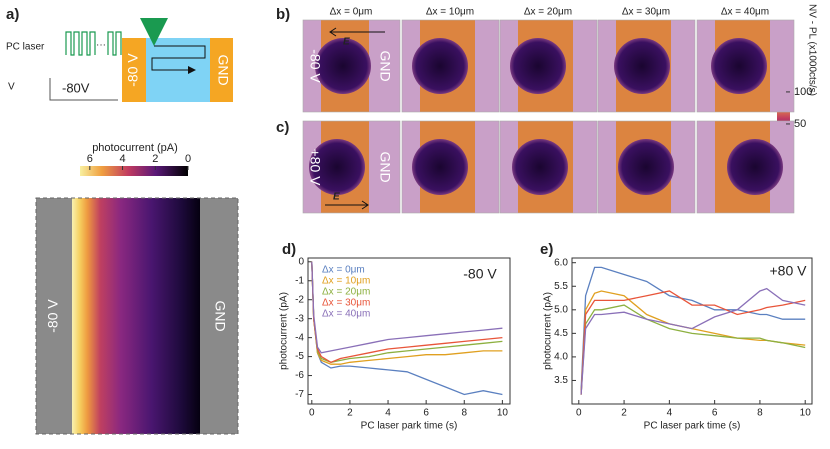 Image resolution: width=830 pixels, height=449 pixels. What do you see at coordinates (346, 314) in the screenshot?
I see `legend-entry: Δx = 40μm` at bounding box center [346, 314].